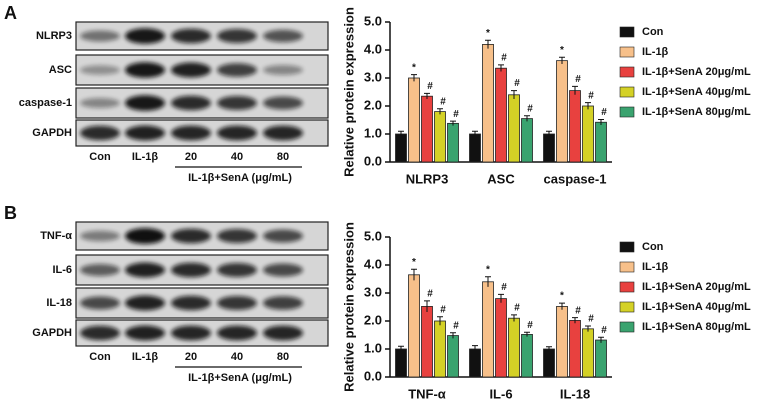 The width and height of the screenshot is (760, 400). What do you see at coordinates (696, 287) in the screenshot?
I see `legend-label: IL-1β+SenA 20μg/mL` at bounding box center [696, 287].